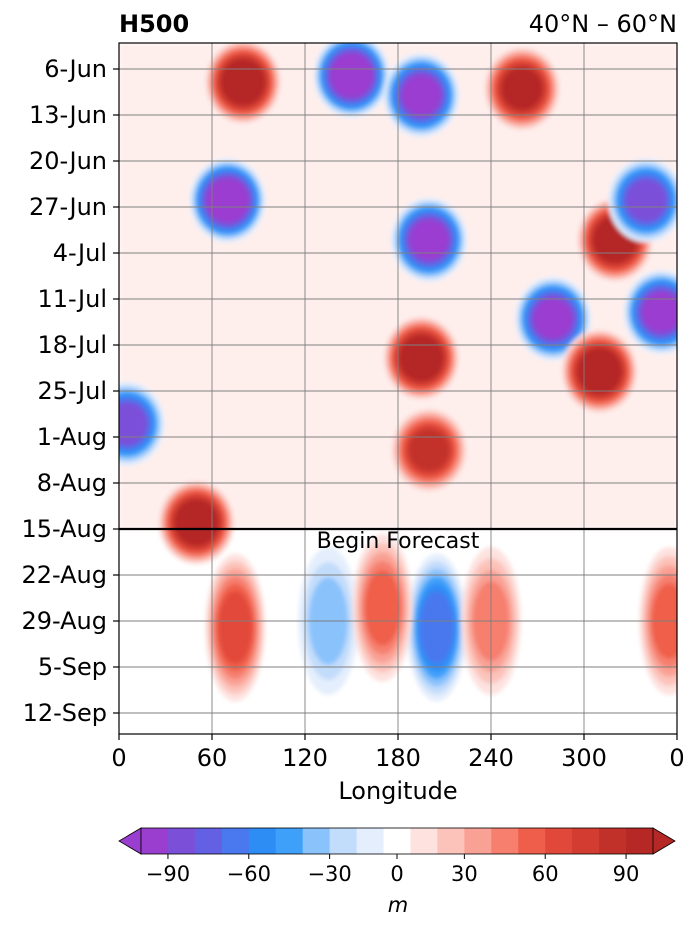 The image size is (697, 929). What do you see at coordinates (73, 391) in the screenshot?
I see `y-tick-label: 25-Jul` at bounding box center [73, 391].